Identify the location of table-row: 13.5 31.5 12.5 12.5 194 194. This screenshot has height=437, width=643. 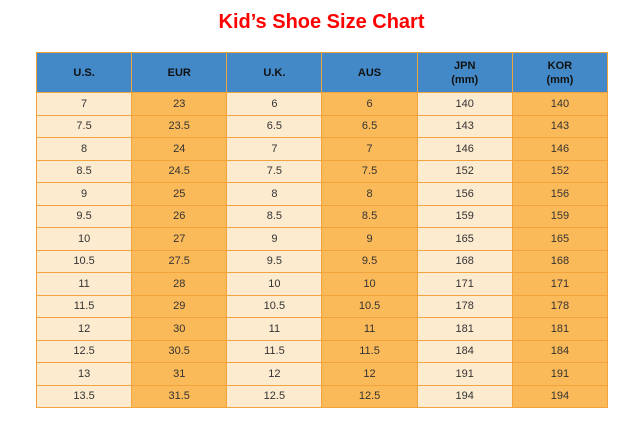
(322, 396).